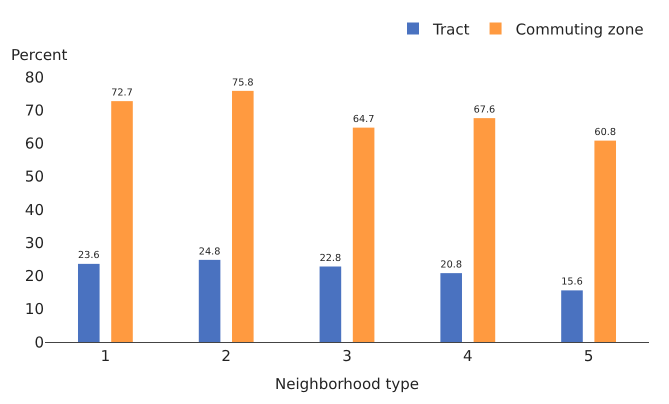 The image size is (669, 404). I want to click on data-label: 23.6, so click(89, 256).